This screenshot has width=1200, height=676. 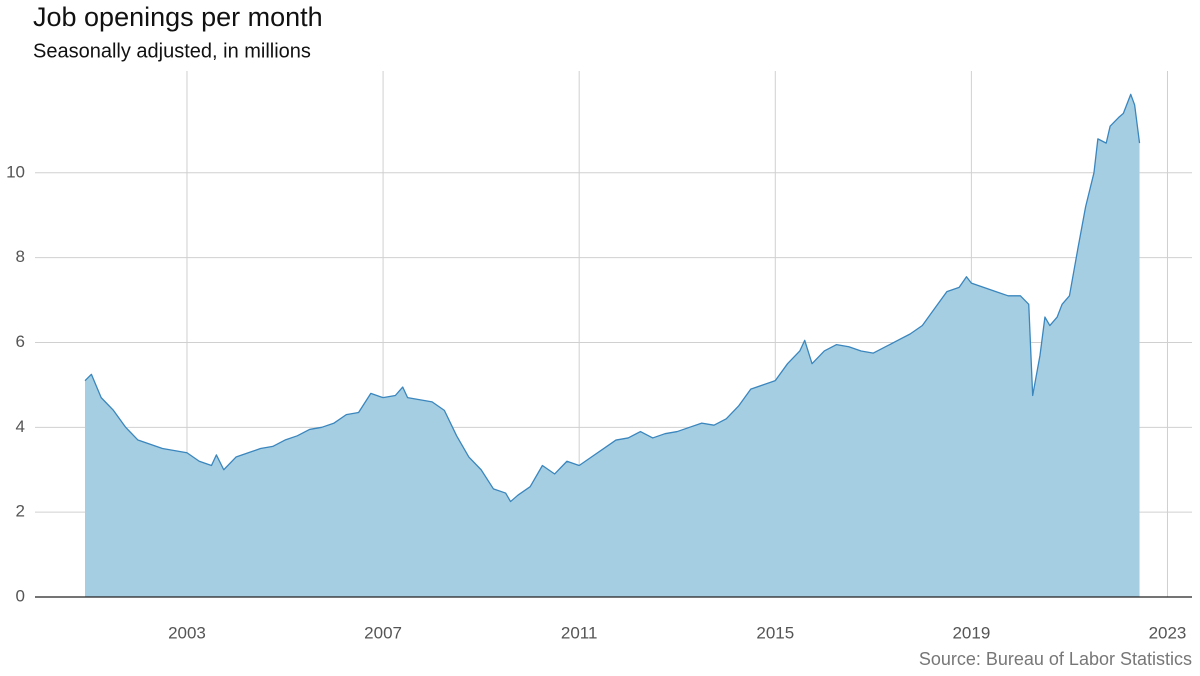 What do you see at coordinates (20, 595) in the screenshot?
I see `y-tick-label: 0` at bounding box center [20, 595].